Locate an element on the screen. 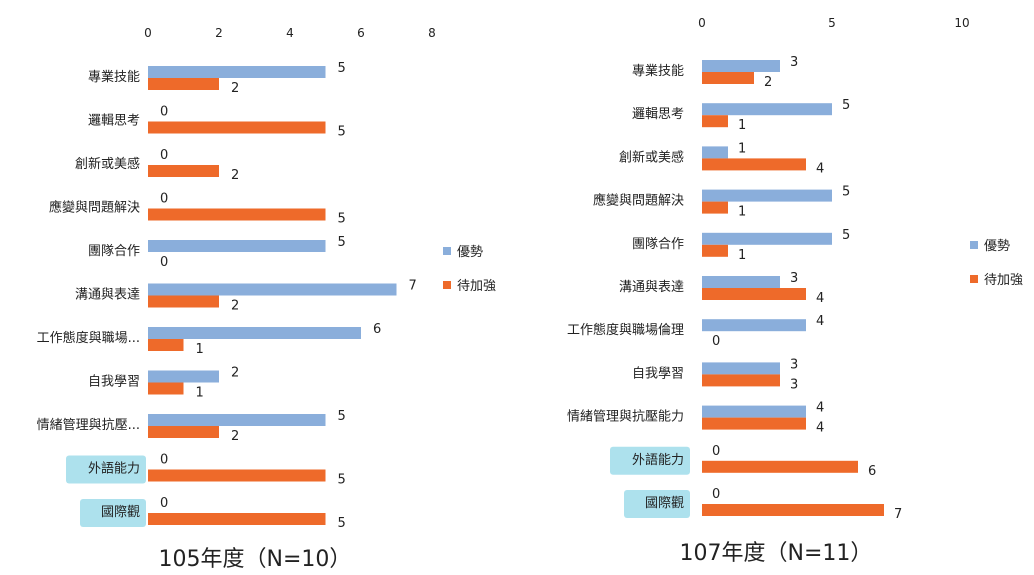 This screenshot has width=1034, height=575. x-tick-label: 8 is located at coordinates (432, 33).